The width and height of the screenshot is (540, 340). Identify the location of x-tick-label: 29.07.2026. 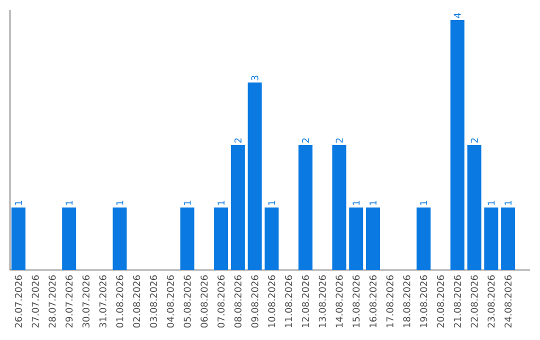
(69, 301).